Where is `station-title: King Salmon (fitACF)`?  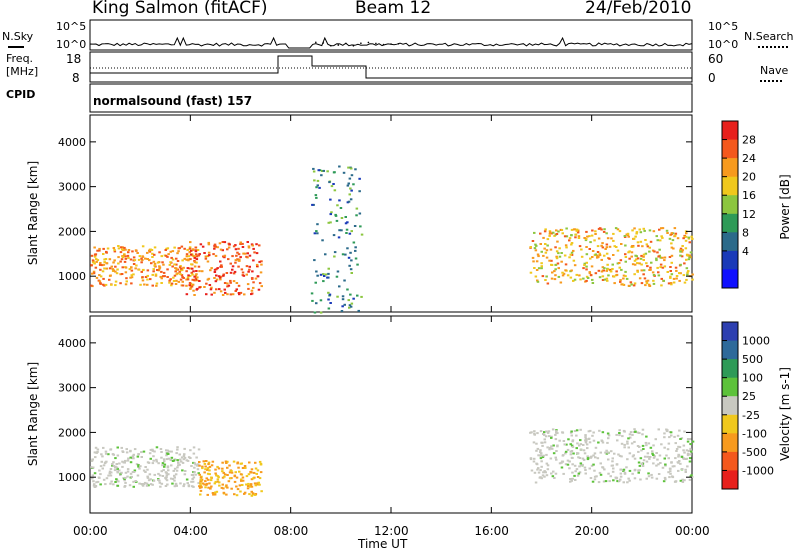 station-title: King Salmon (fitACF) is located at coordinates (180, 9).